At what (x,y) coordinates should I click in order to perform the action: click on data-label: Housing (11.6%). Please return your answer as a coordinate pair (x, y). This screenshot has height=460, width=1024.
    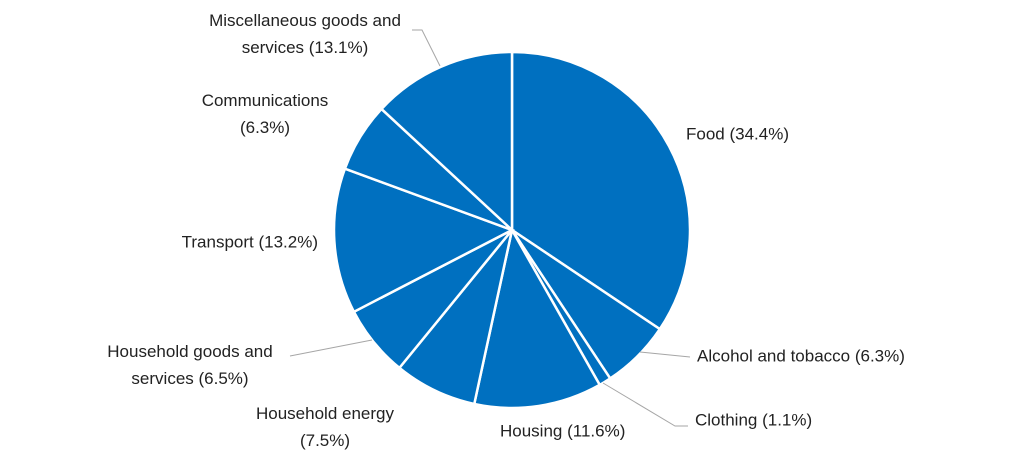
    Looking at the image, I should click on (562, 430).